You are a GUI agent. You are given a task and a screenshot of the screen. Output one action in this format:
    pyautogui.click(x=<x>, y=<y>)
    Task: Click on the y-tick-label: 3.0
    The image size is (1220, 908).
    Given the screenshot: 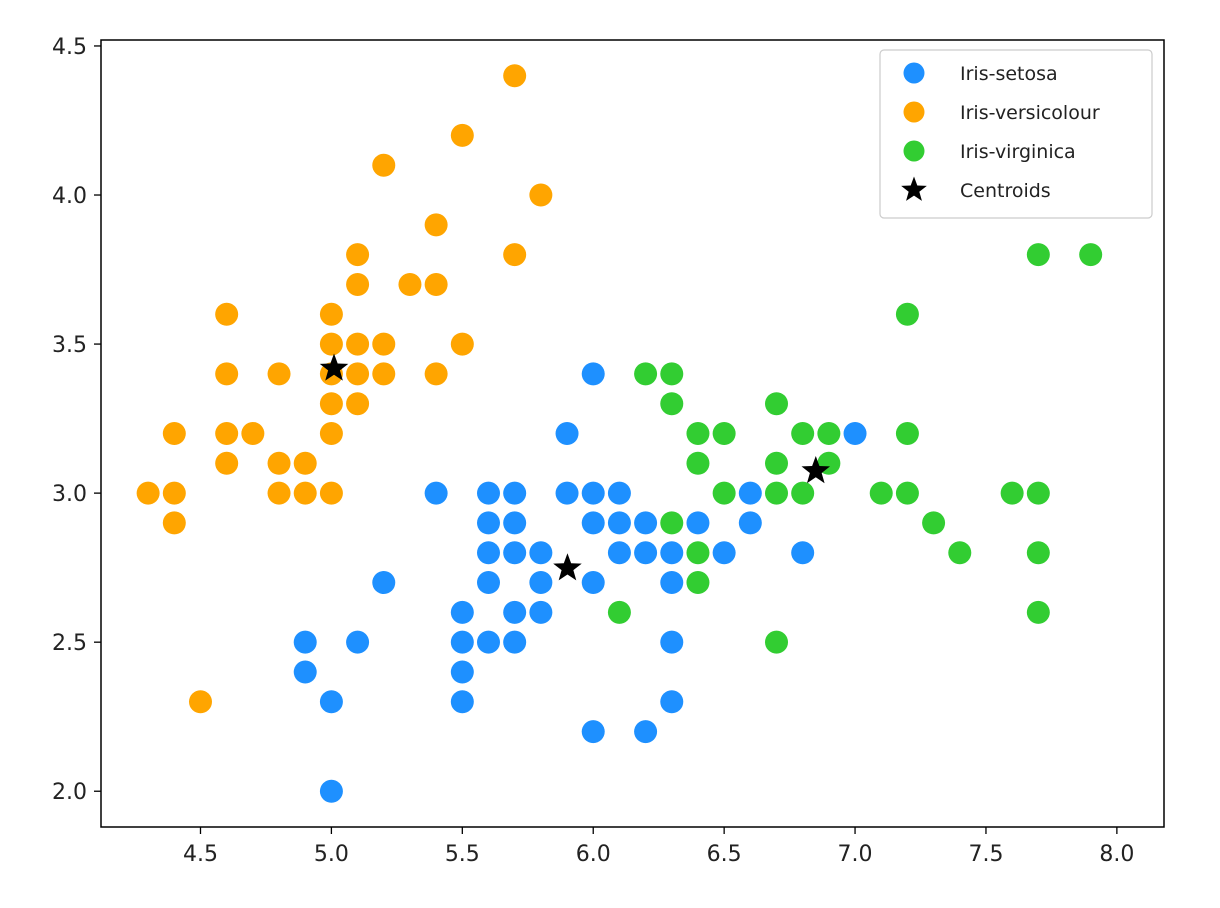 What is the action you would take?
    pyautogui.click(x=69, y=494)
    